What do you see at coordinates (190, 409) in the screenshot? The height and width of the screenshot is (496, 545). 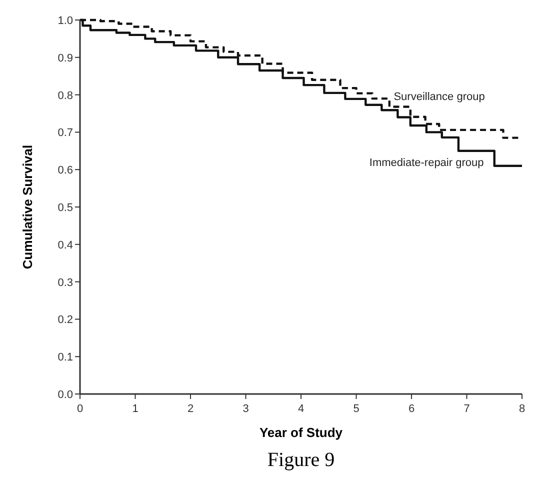 I see `x-tick-label: 2` at bounding box center [190, 409].